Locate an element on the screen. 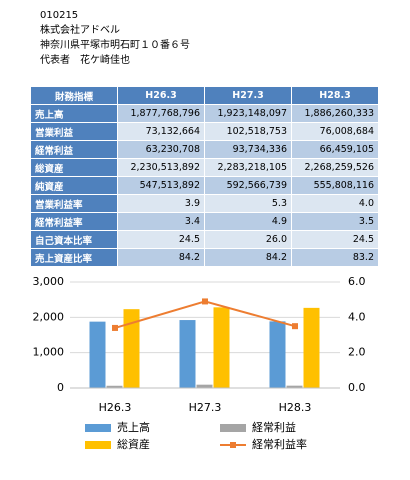  y2-tick-label: 0.0 is located at coordinates (357, 387).